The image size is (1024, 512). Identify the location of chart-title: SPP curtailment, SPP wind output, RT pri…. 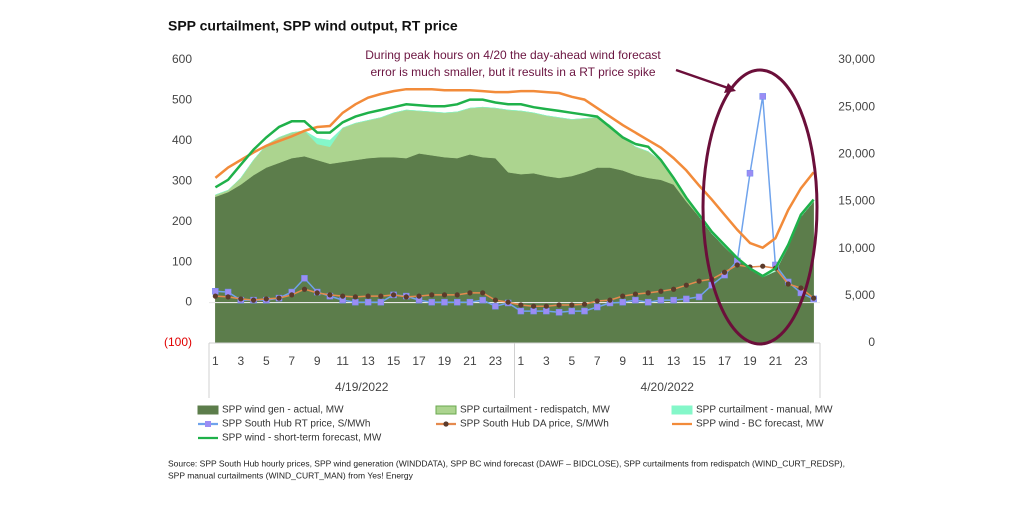
(313, 26).